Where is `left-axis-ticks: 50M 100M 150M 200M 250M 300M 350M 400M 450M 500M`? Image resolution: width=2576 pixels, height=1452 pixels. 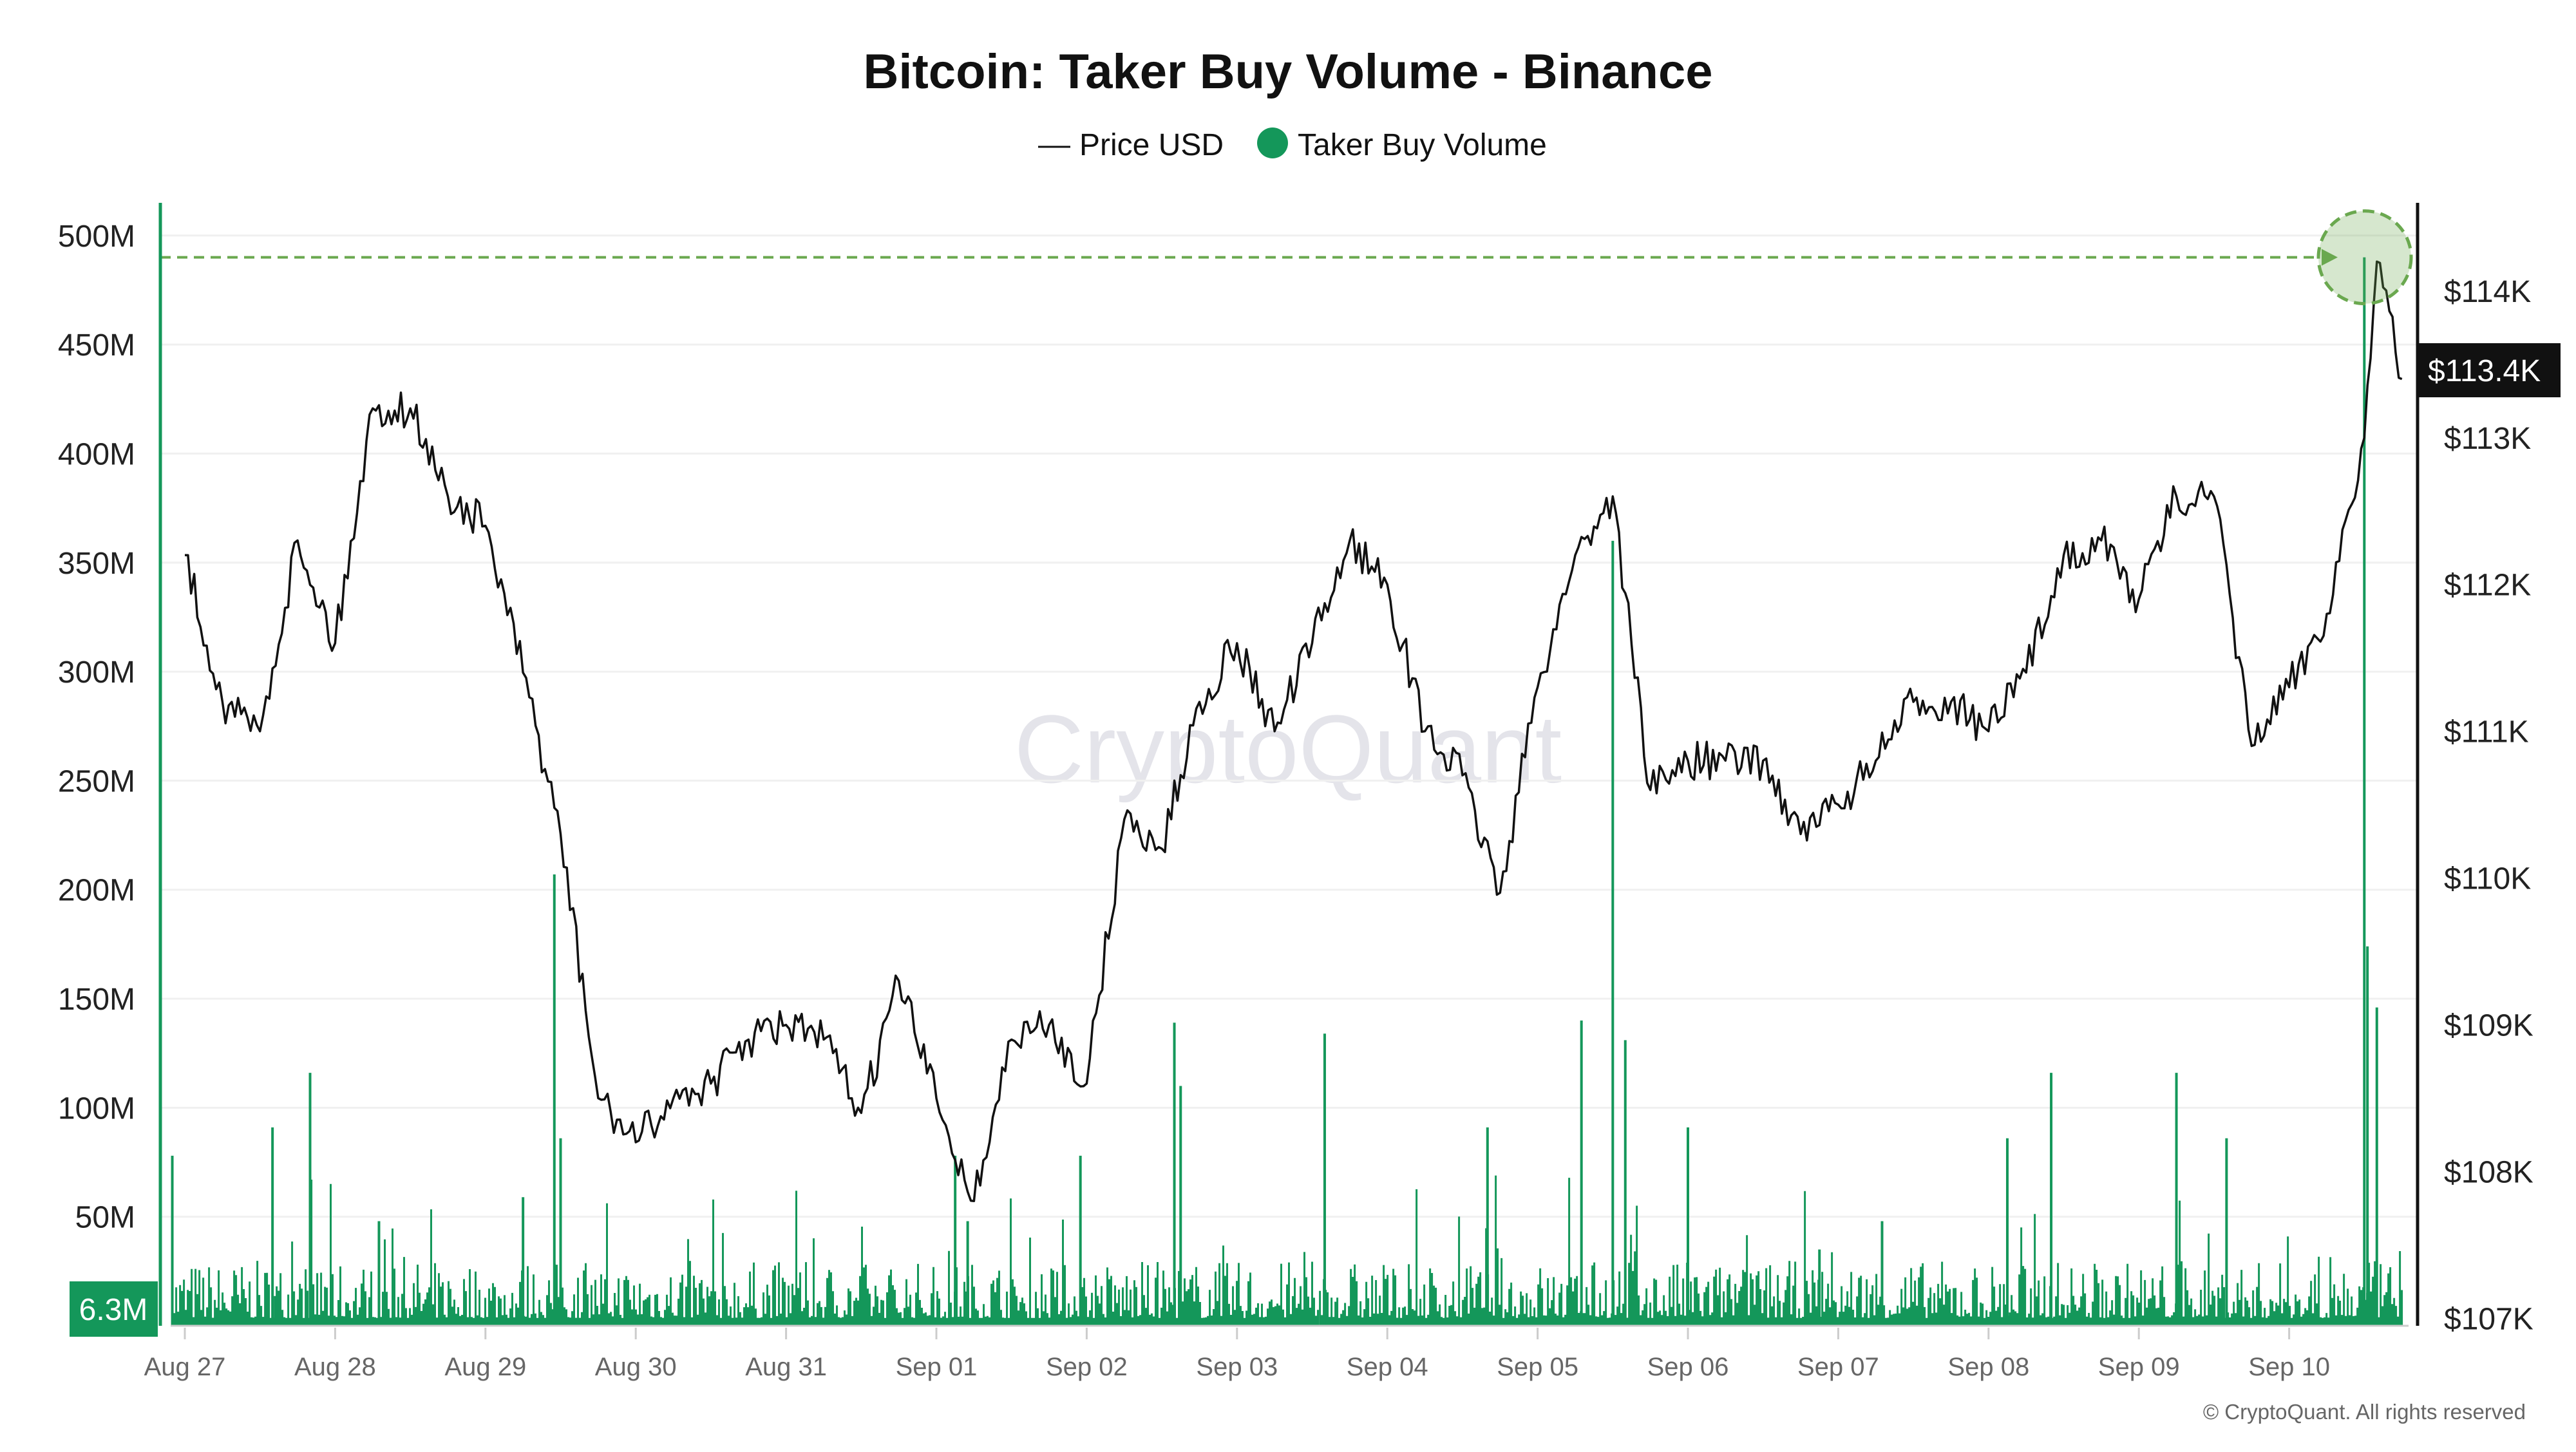 left-axis-ticks: 50M 100M 150M 200M 250M 300M 350M 400M 450M 500M is located at coordinates (96, 727).